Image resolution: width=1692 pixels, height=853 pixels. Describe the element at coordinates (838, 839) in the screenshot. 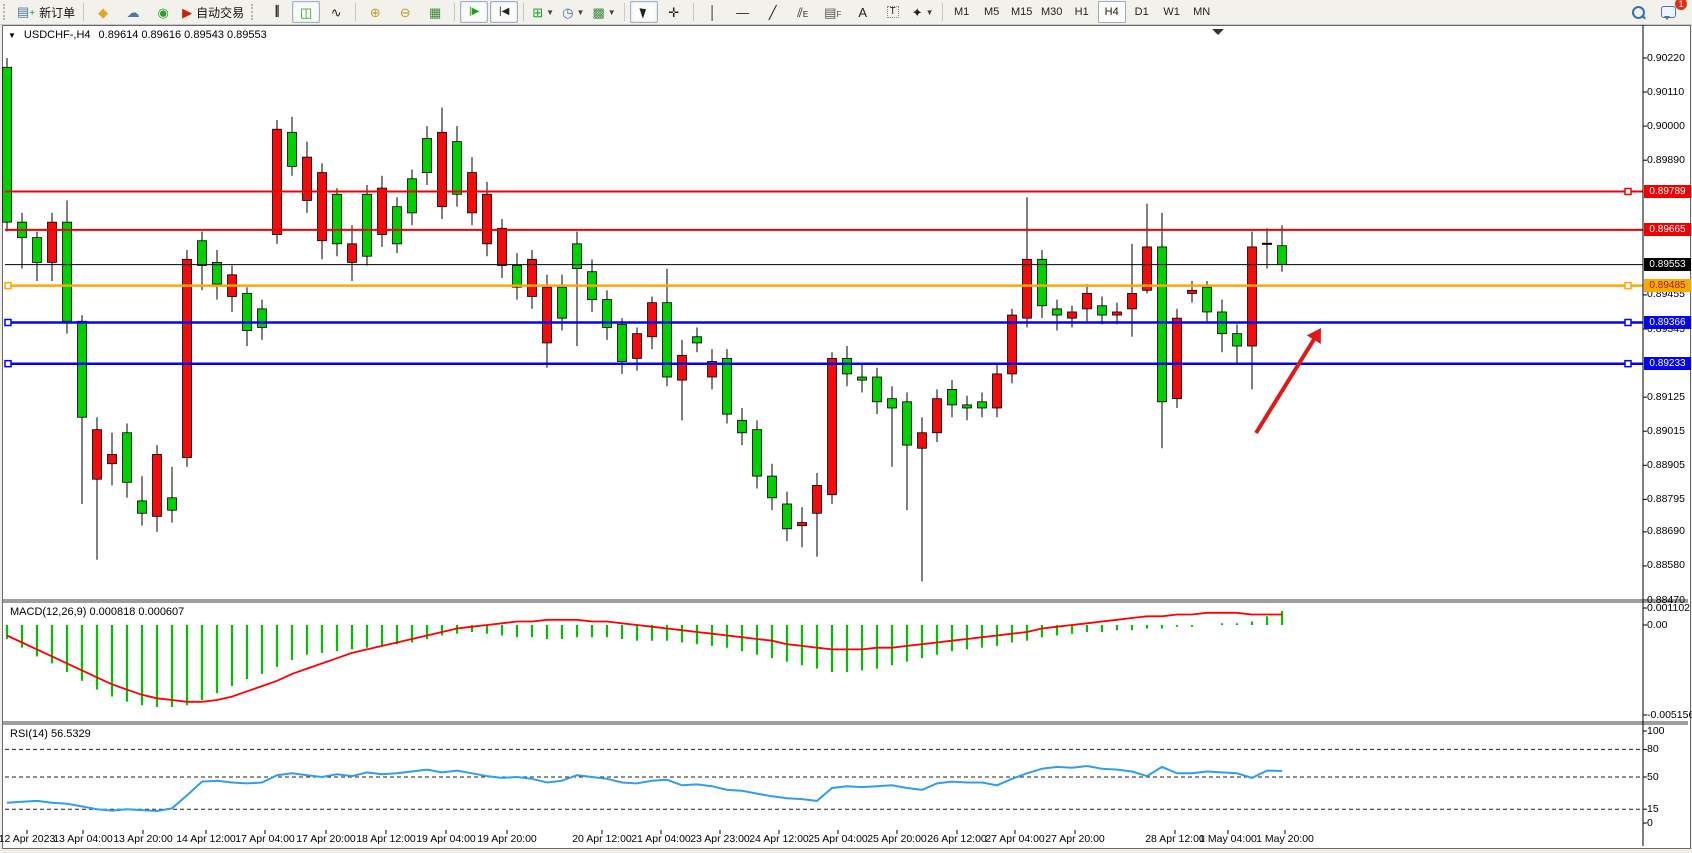

I see `time-axis-label: 25 Apr 04:00` at that location.